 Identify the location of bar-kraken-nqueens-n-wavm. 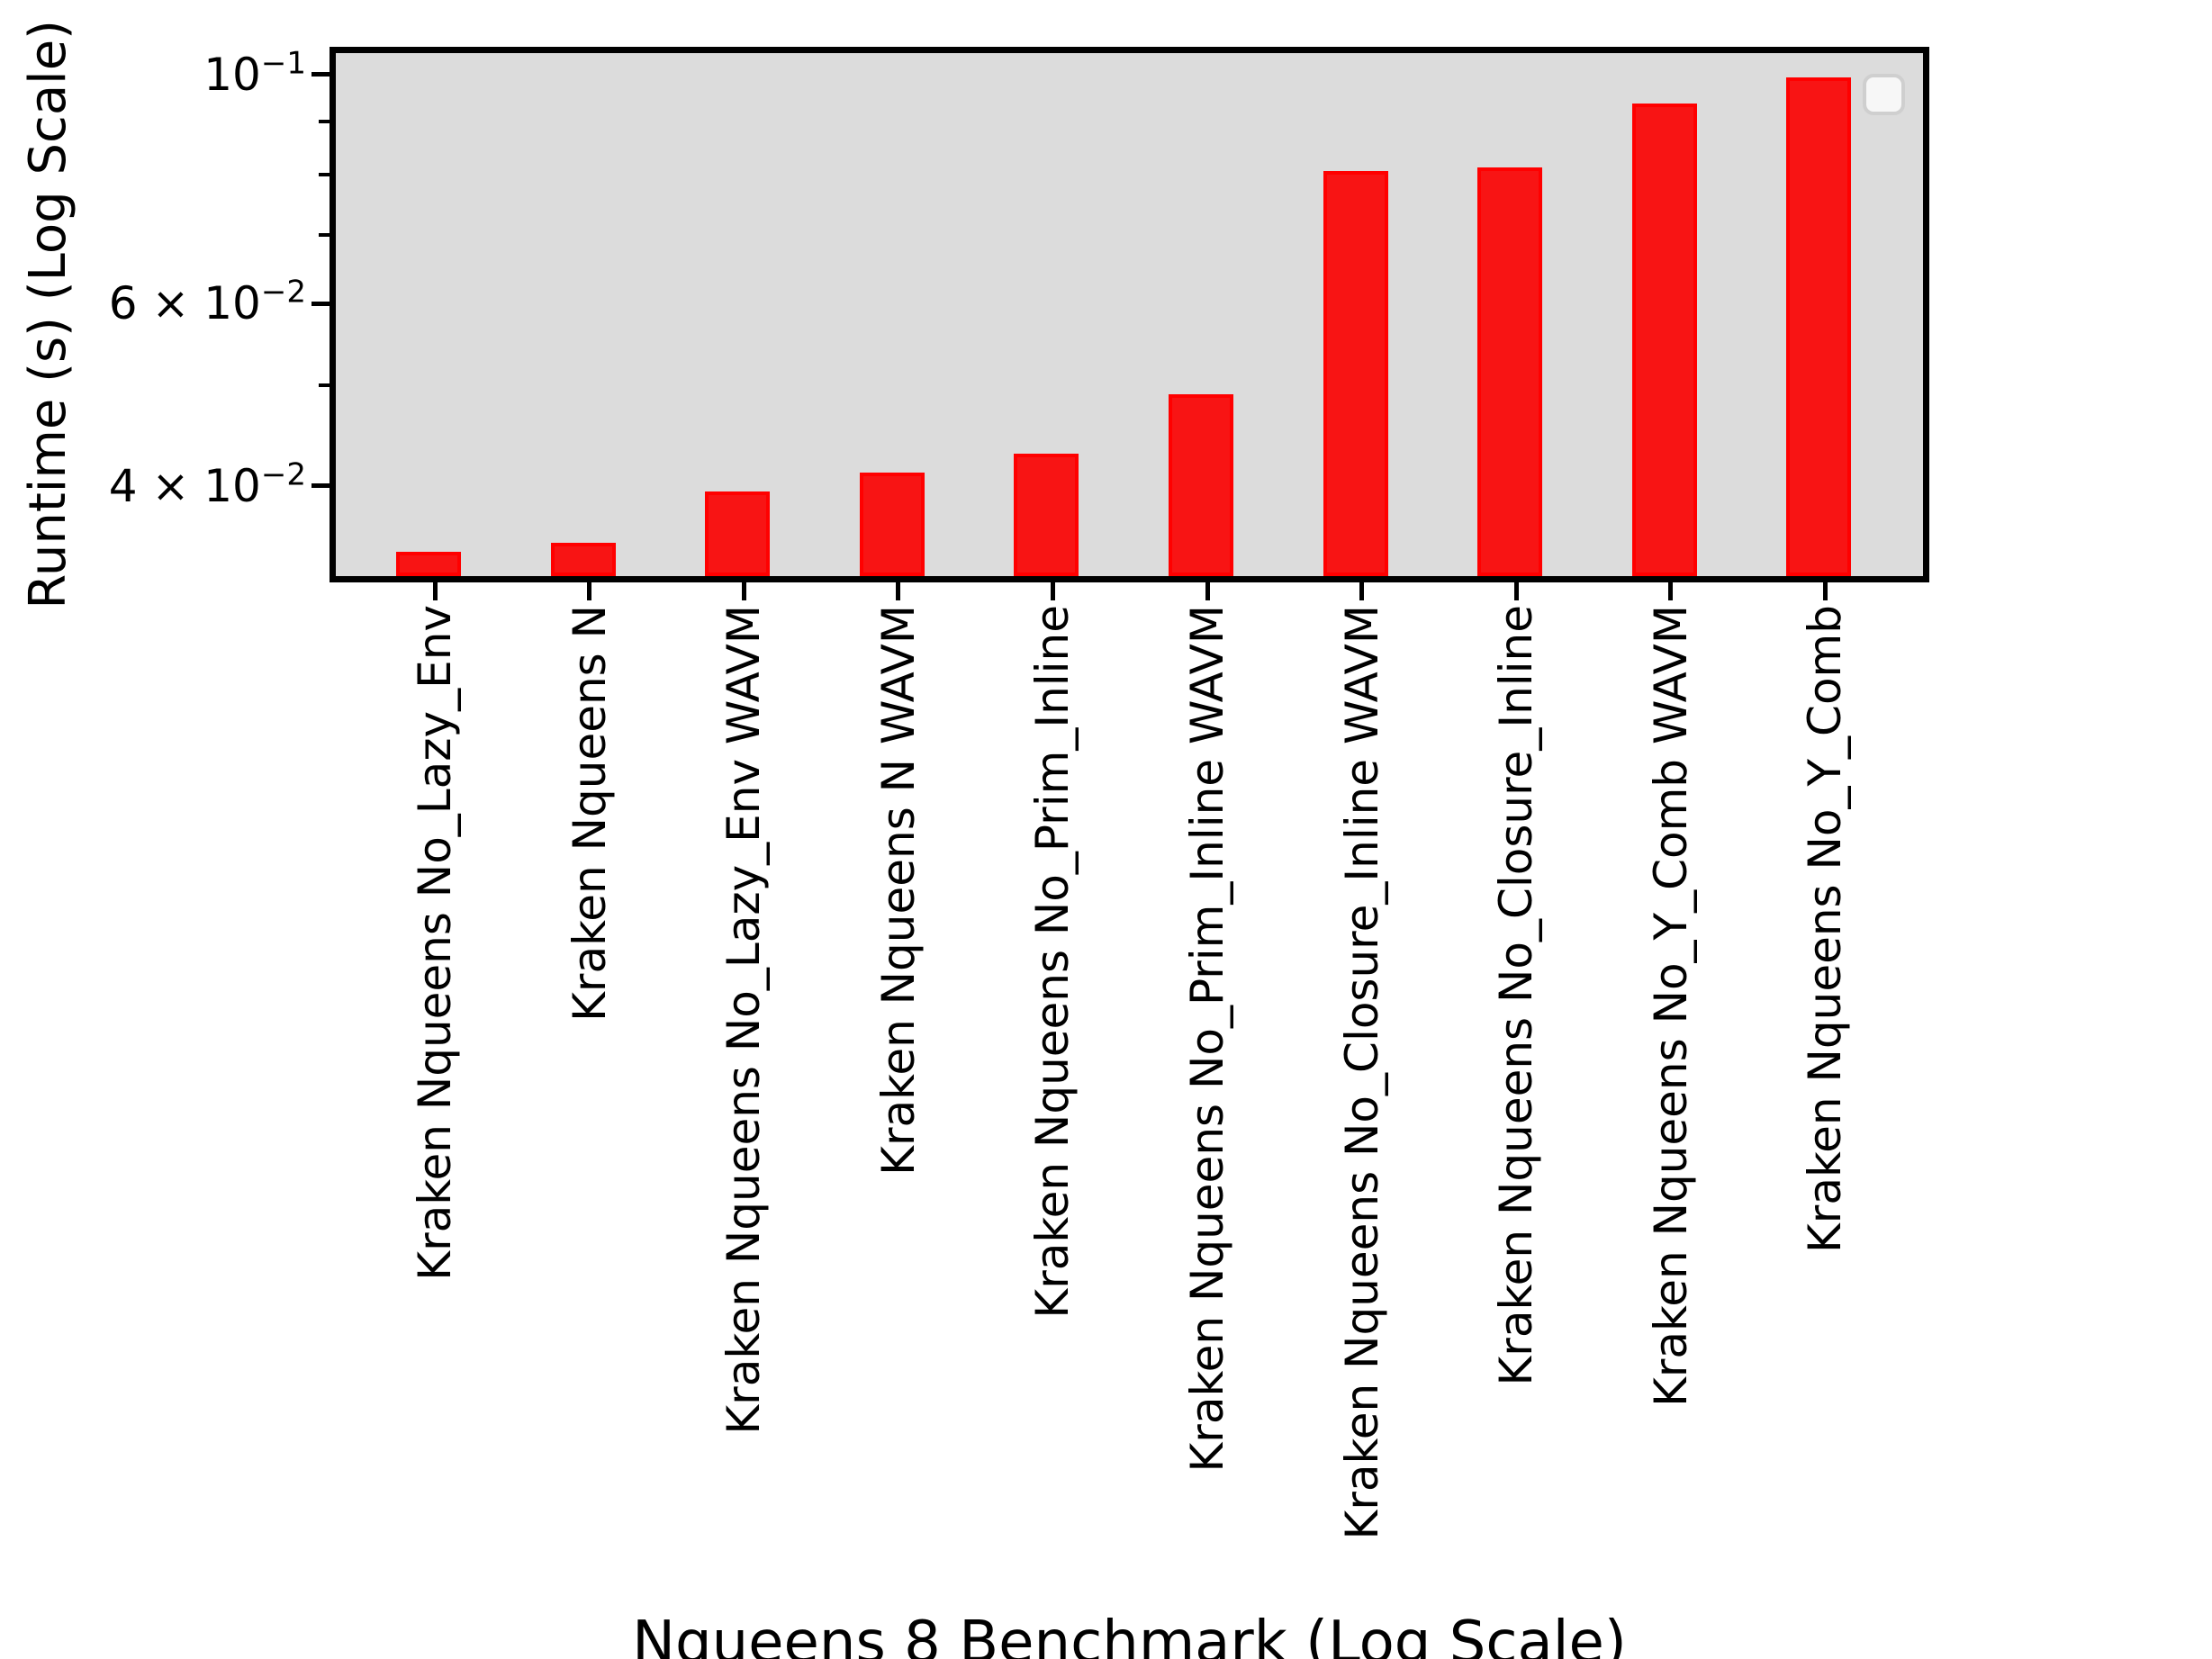
(892, 524).